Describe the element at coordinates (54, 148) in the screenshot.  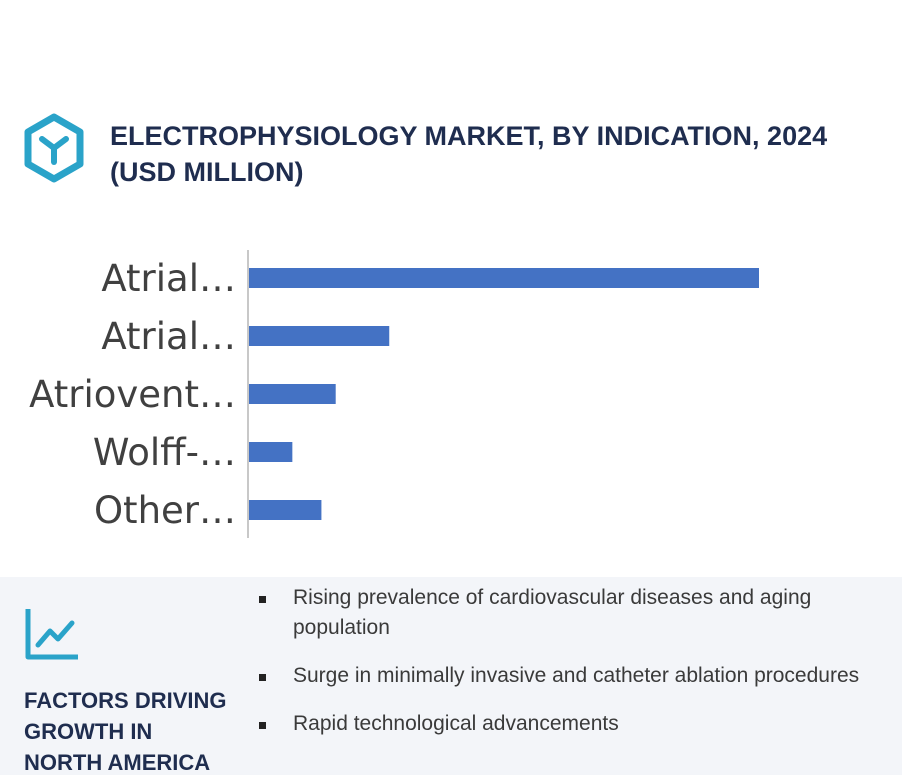
I see `hexagon-y-logo-icon` at that location.